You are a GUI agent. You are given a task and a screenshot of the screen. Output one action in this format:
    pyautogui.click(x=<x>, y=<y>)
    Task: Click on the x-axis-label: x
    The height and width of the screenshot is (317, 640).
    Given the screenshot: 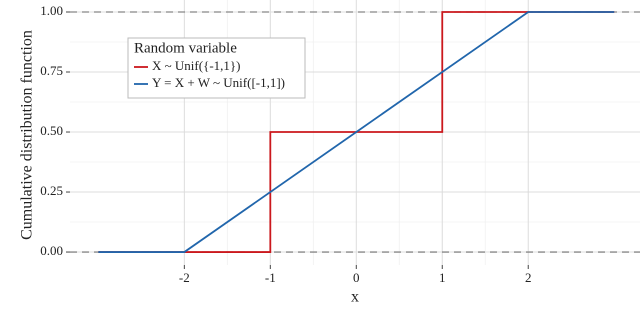 What is the action you would take?
    pyautogui.click(x=355, y=297)
    